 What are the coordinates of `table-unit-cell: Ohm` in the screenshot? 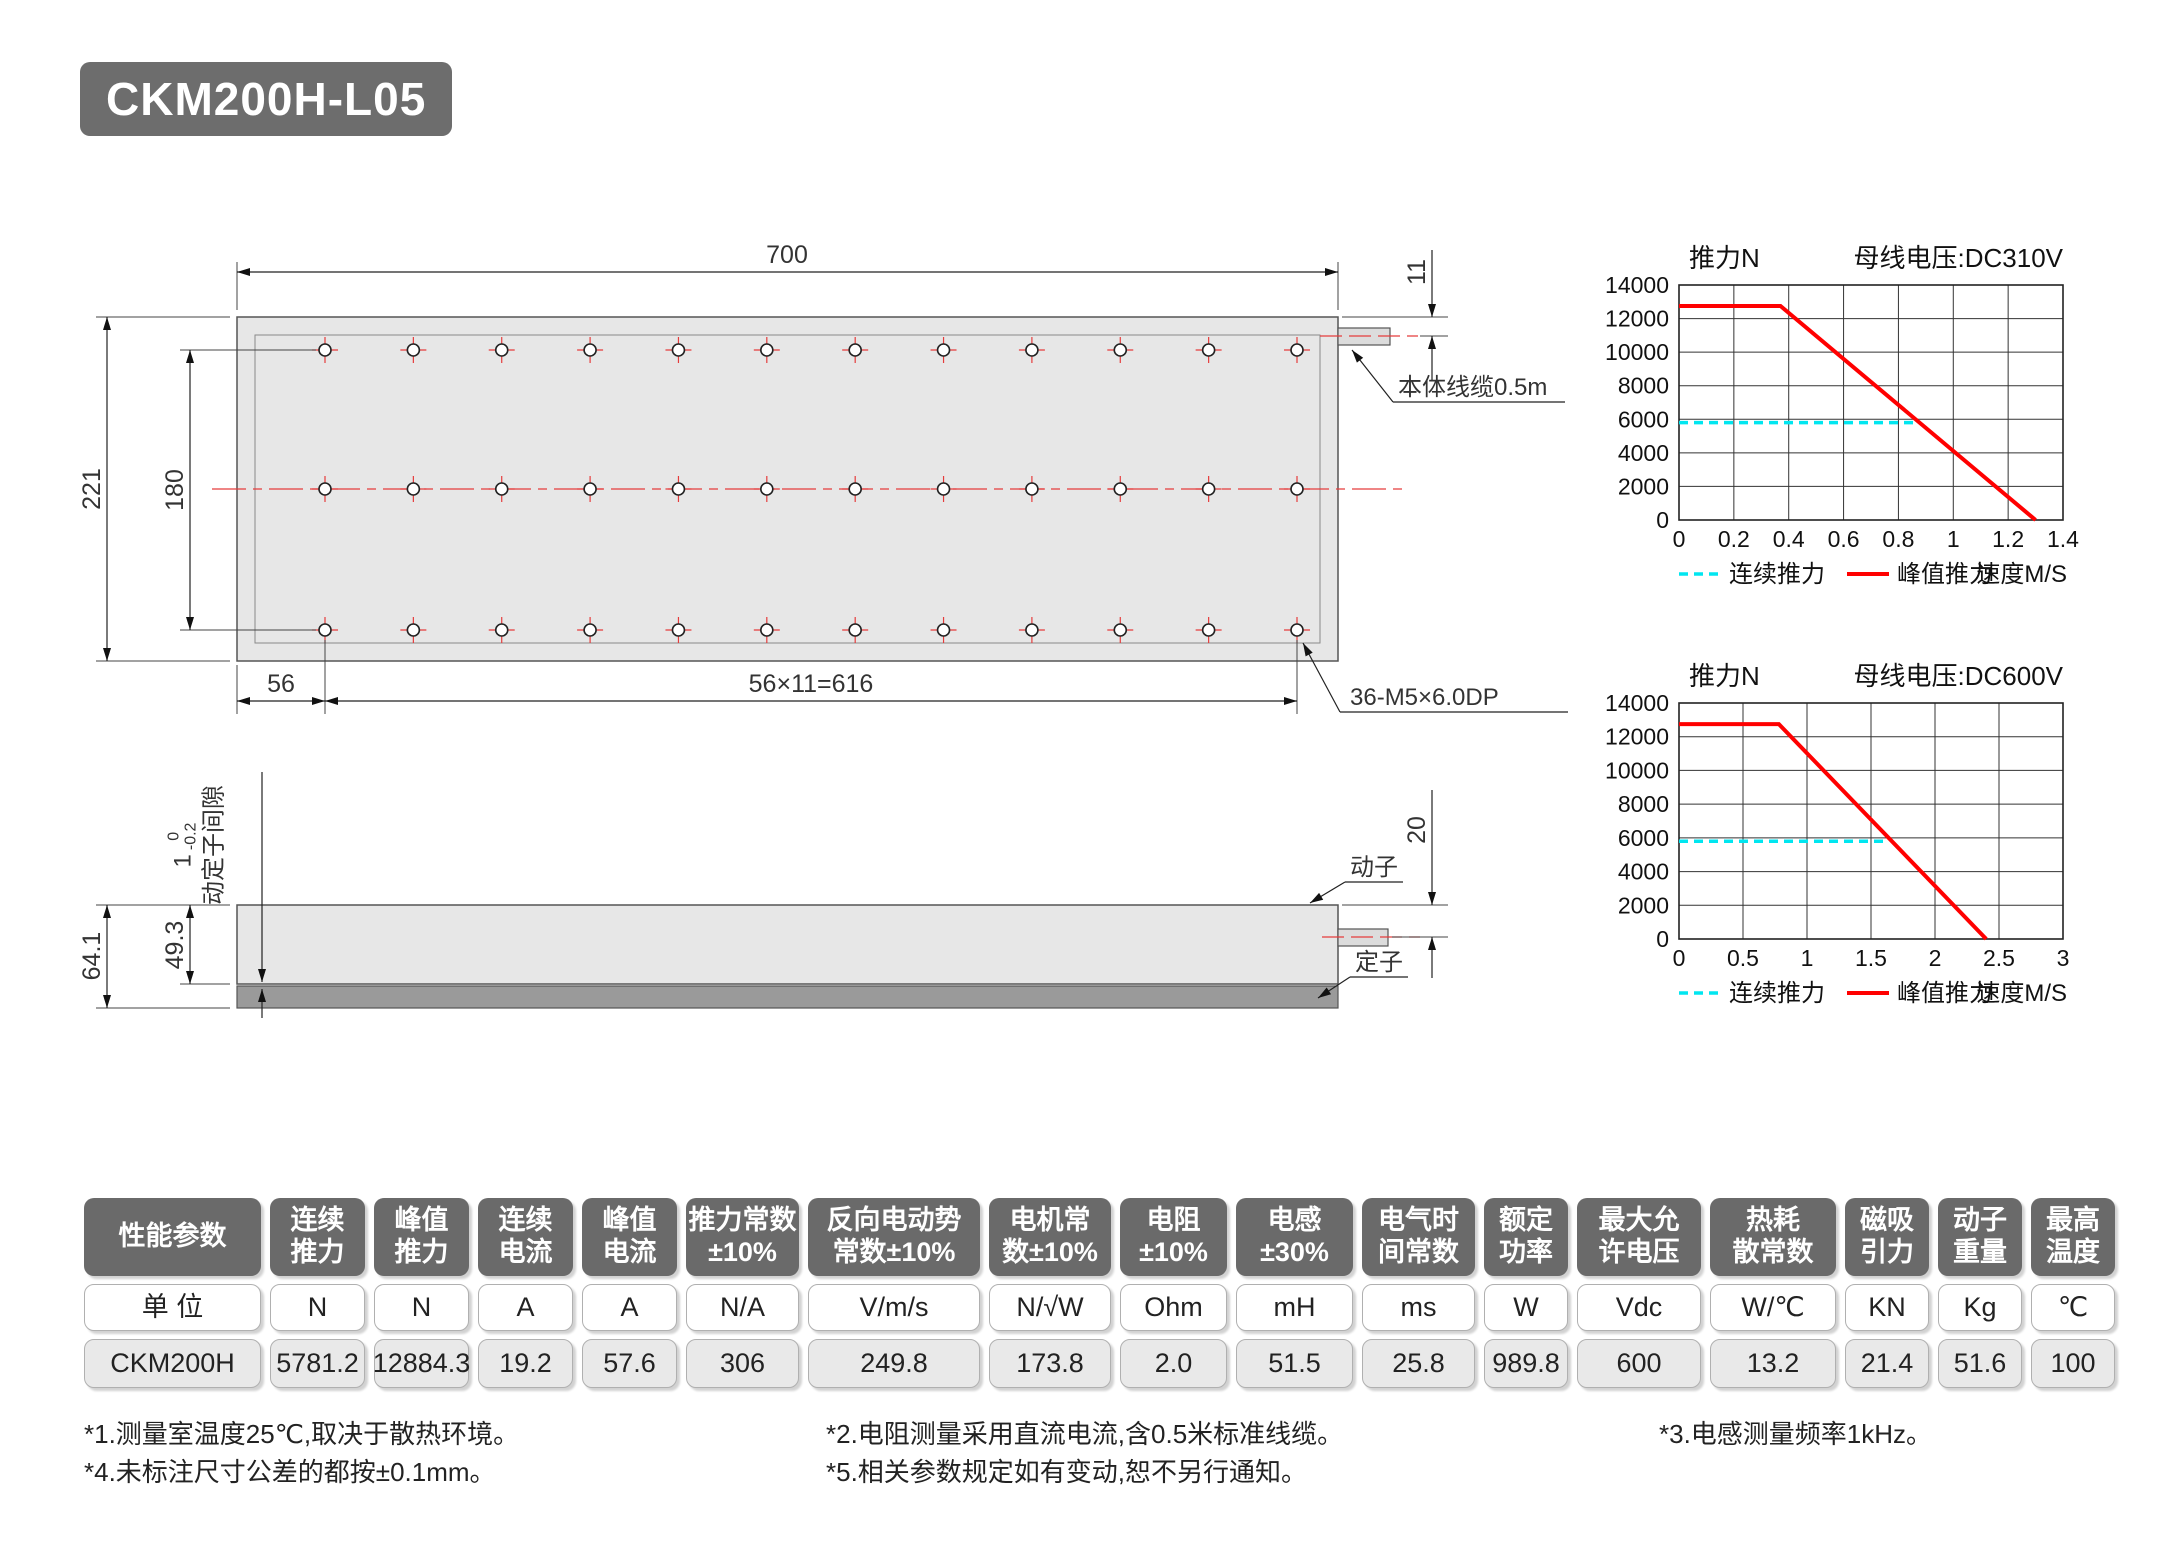 It's located at (1173, 1307).